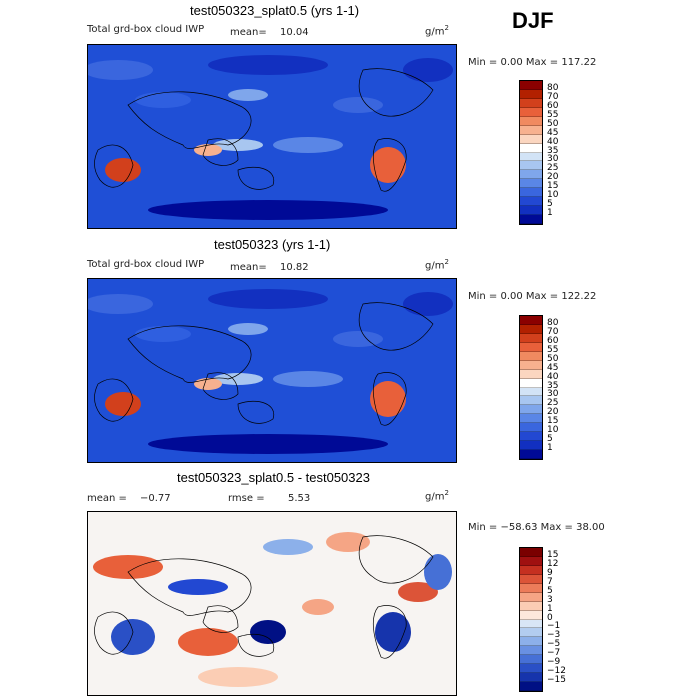 This screenshot has width=700, height=700. I want to click on panel2-mean-label: mean=, so click(248, 267).